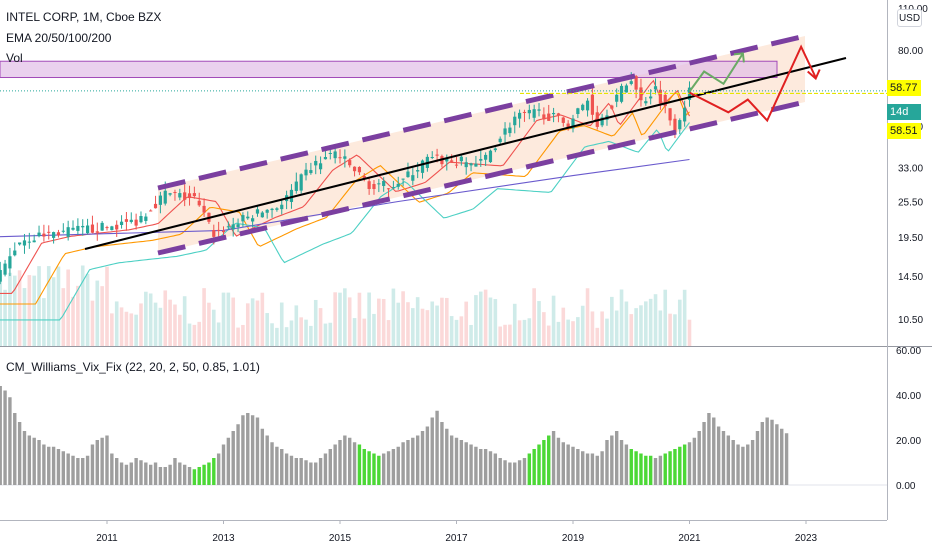 The height and width of the screenshot is (550, 932). I want to click on vix-tick-label: 0.00, so click(906, 486).